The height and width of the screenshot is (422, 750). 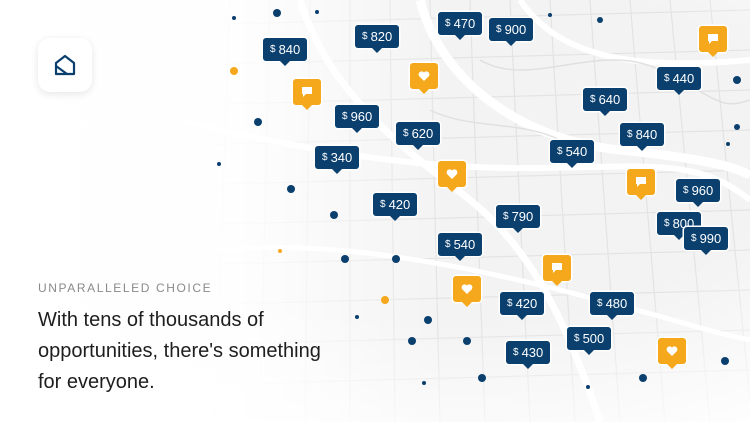 What do you see at coordinates (710, 238) in the screenshot?
I see `price-value: 990` at bounding box center [710, 238].